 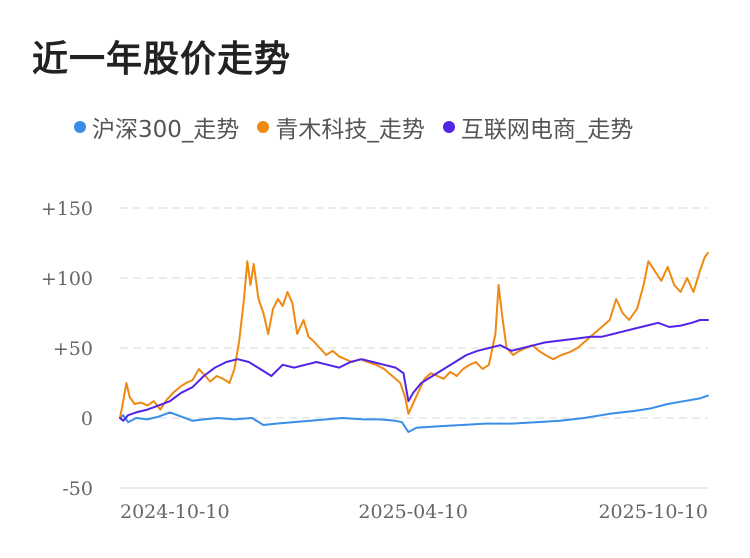 I want to click on legend-label-hs300: 沪深300_走势, so click(x=166, y=130).